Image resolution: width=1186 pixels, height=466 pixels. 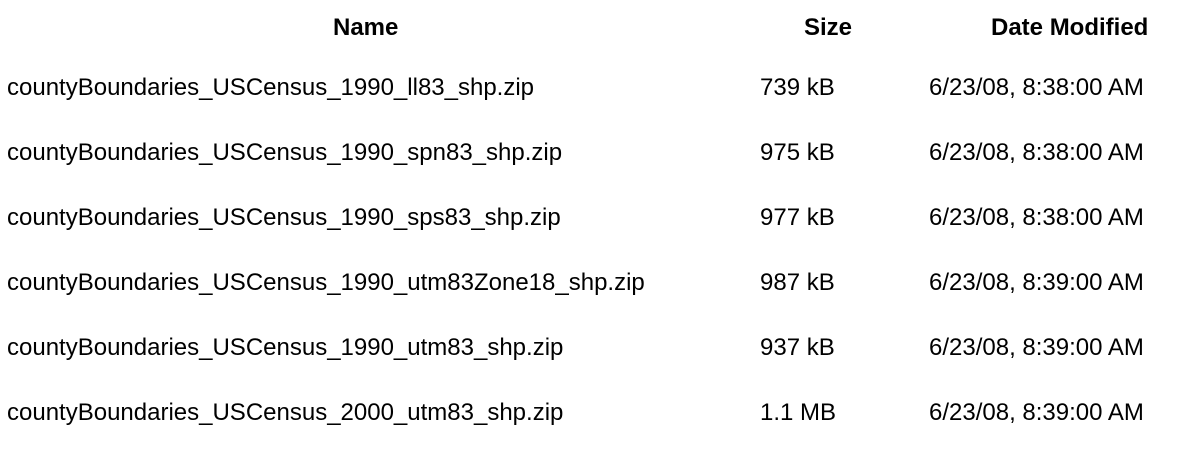 What do you see at coordinates (593, 28) in the screenshot?
I see `column-header-row: Name Size Date Modified` at bounding box center [593, 28].